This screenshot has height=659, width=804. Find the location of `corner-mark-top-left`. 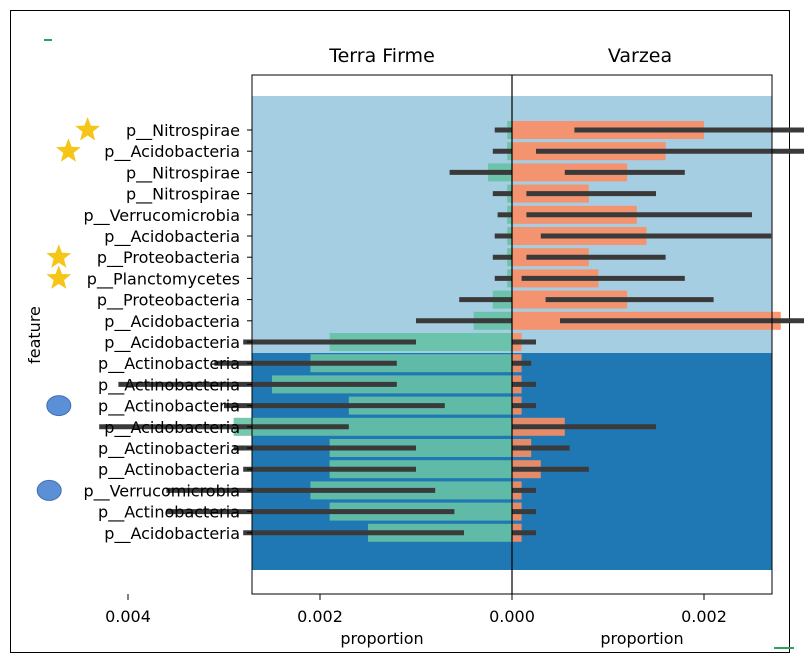

corner-mark-top-left is located at coordinates (48, 40).